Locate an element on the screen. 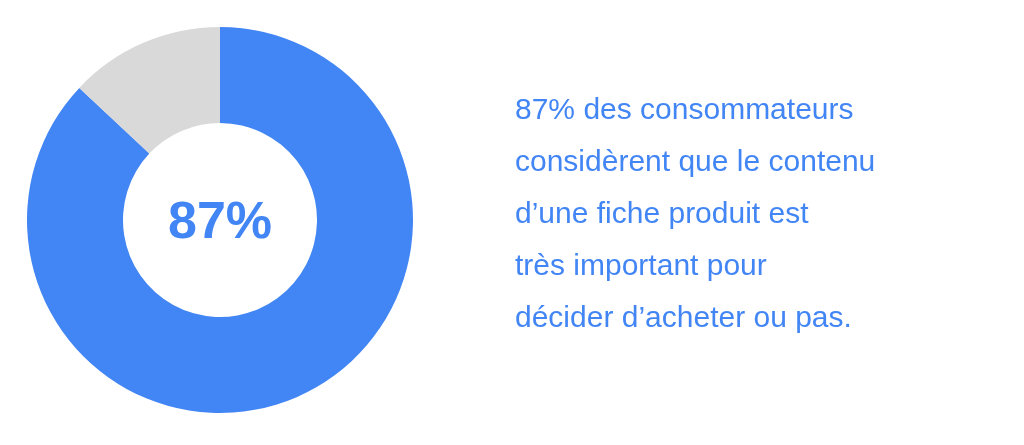 The height and width of the screenshot is (445, 1024). text: 87% is located at coordinates (220, 220).